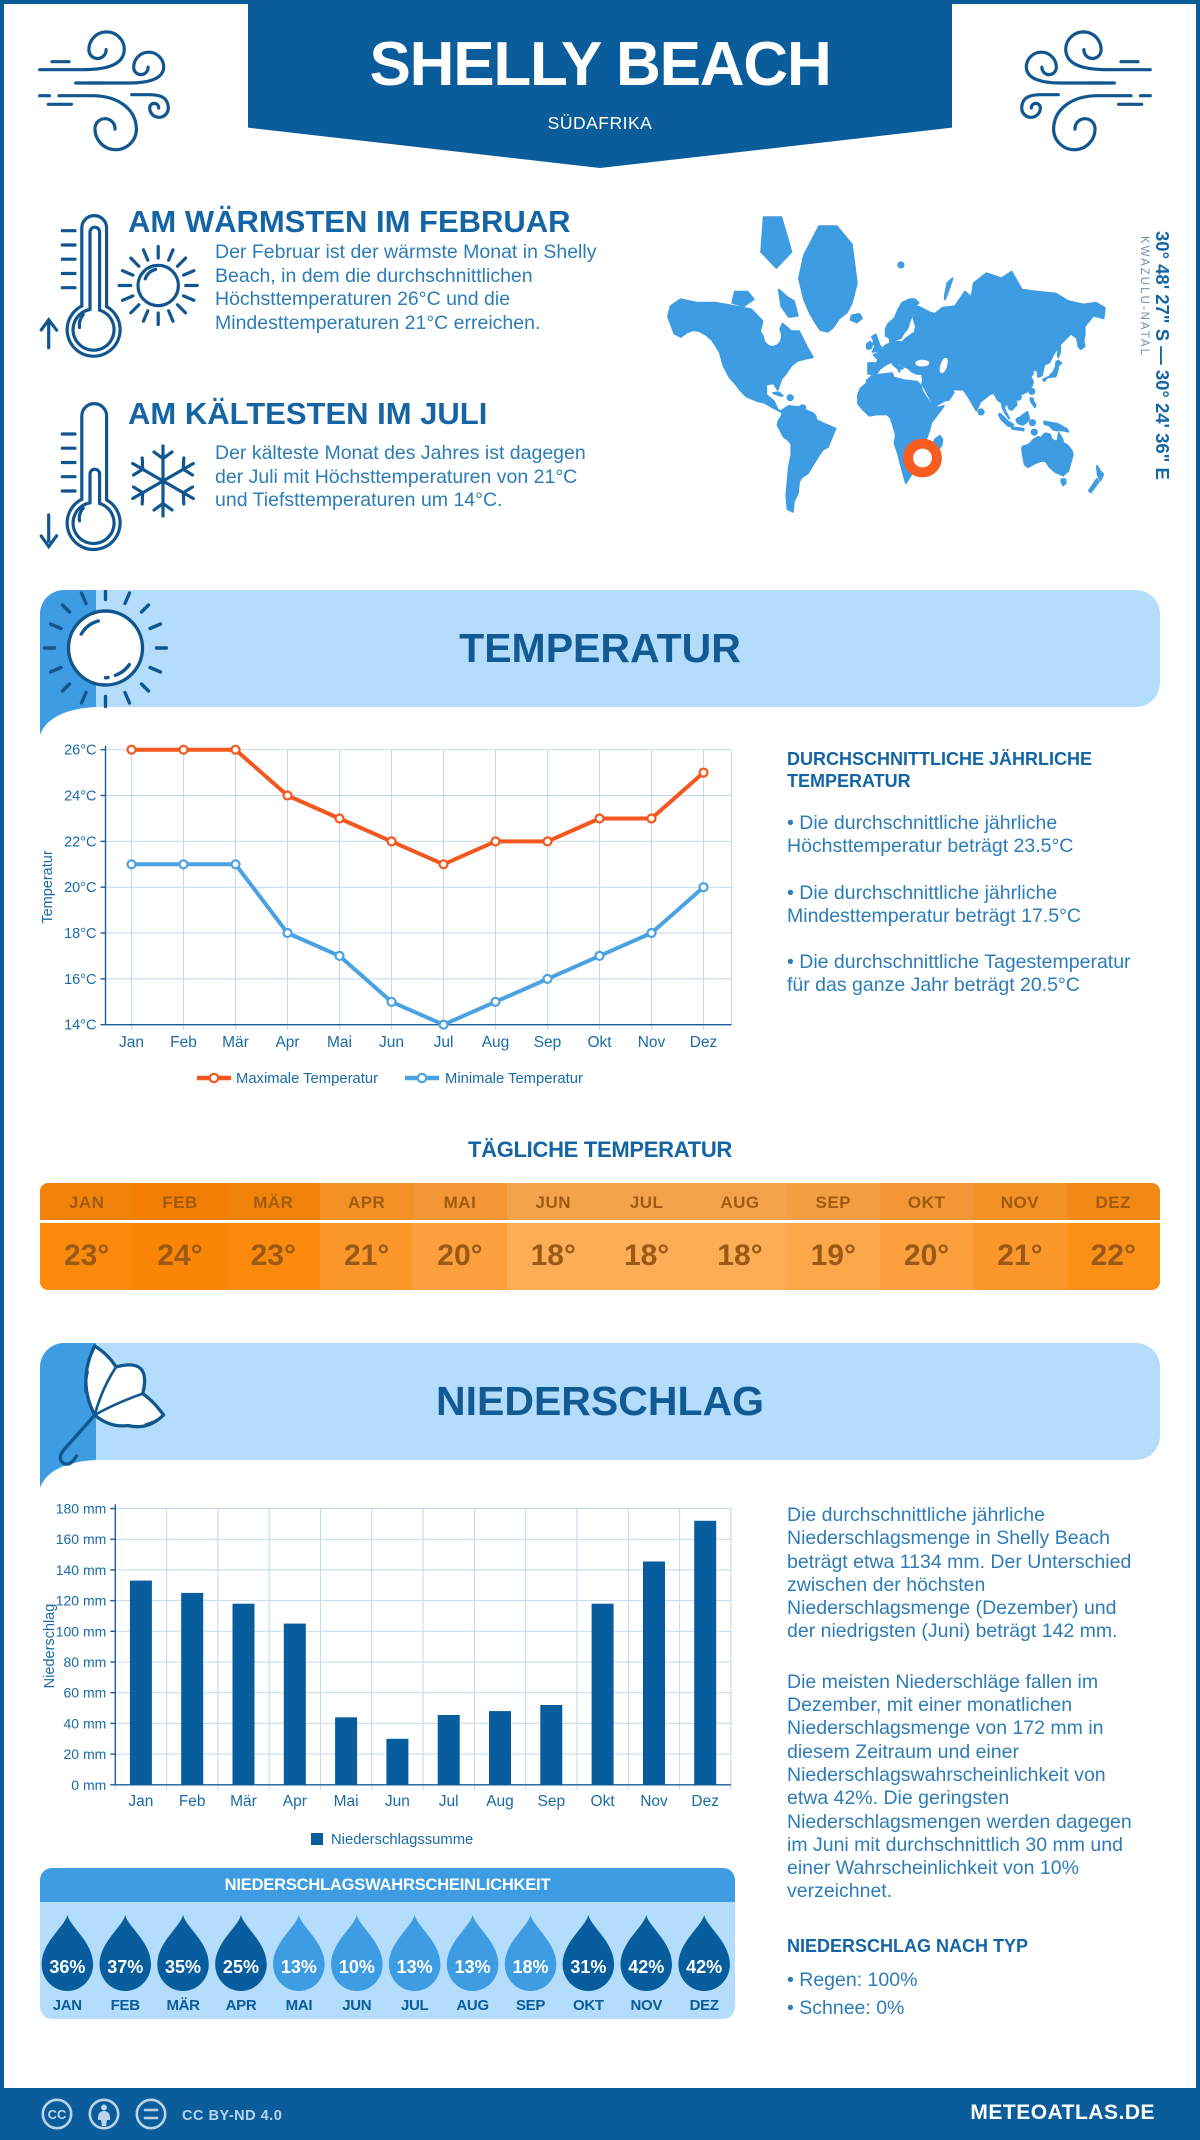 This screenshot has width=1200, height=2140. What do you see at coordinates (588, 2005) in the screenshot?
I see `svg-text: OKT` at bounding box center [588, 2005].